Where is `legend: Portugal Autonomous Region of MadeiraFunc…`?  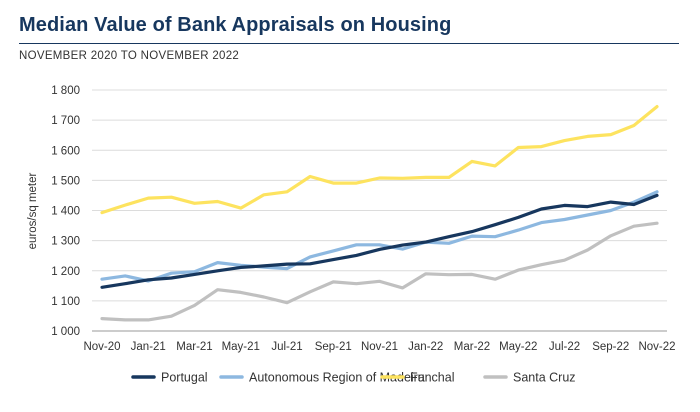
legend: Portugal Autonomous Region of MadeiraFunc… is located at coordinates (353, 378).